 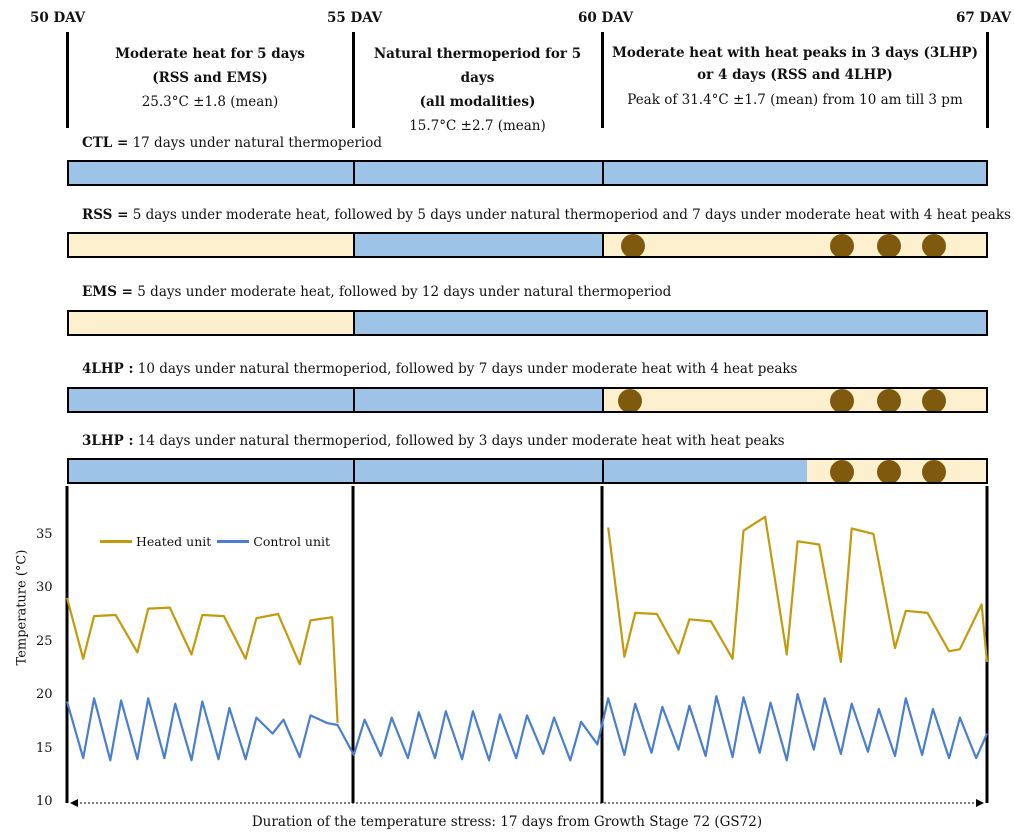 What do you see at coordinates (44, 695) in the screenshot?
I see `y-tick-label: 20` at bounding box center [44, 695].